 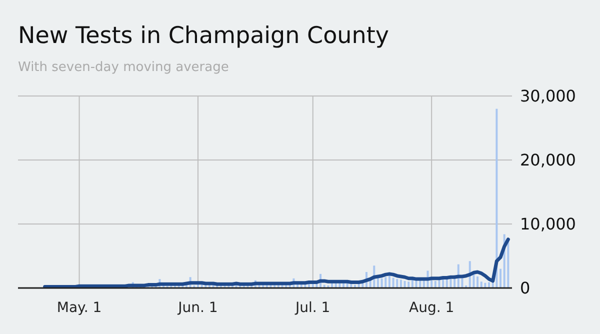 I want to click on x-tick-label: May. 1, so click(x=79, y=308).